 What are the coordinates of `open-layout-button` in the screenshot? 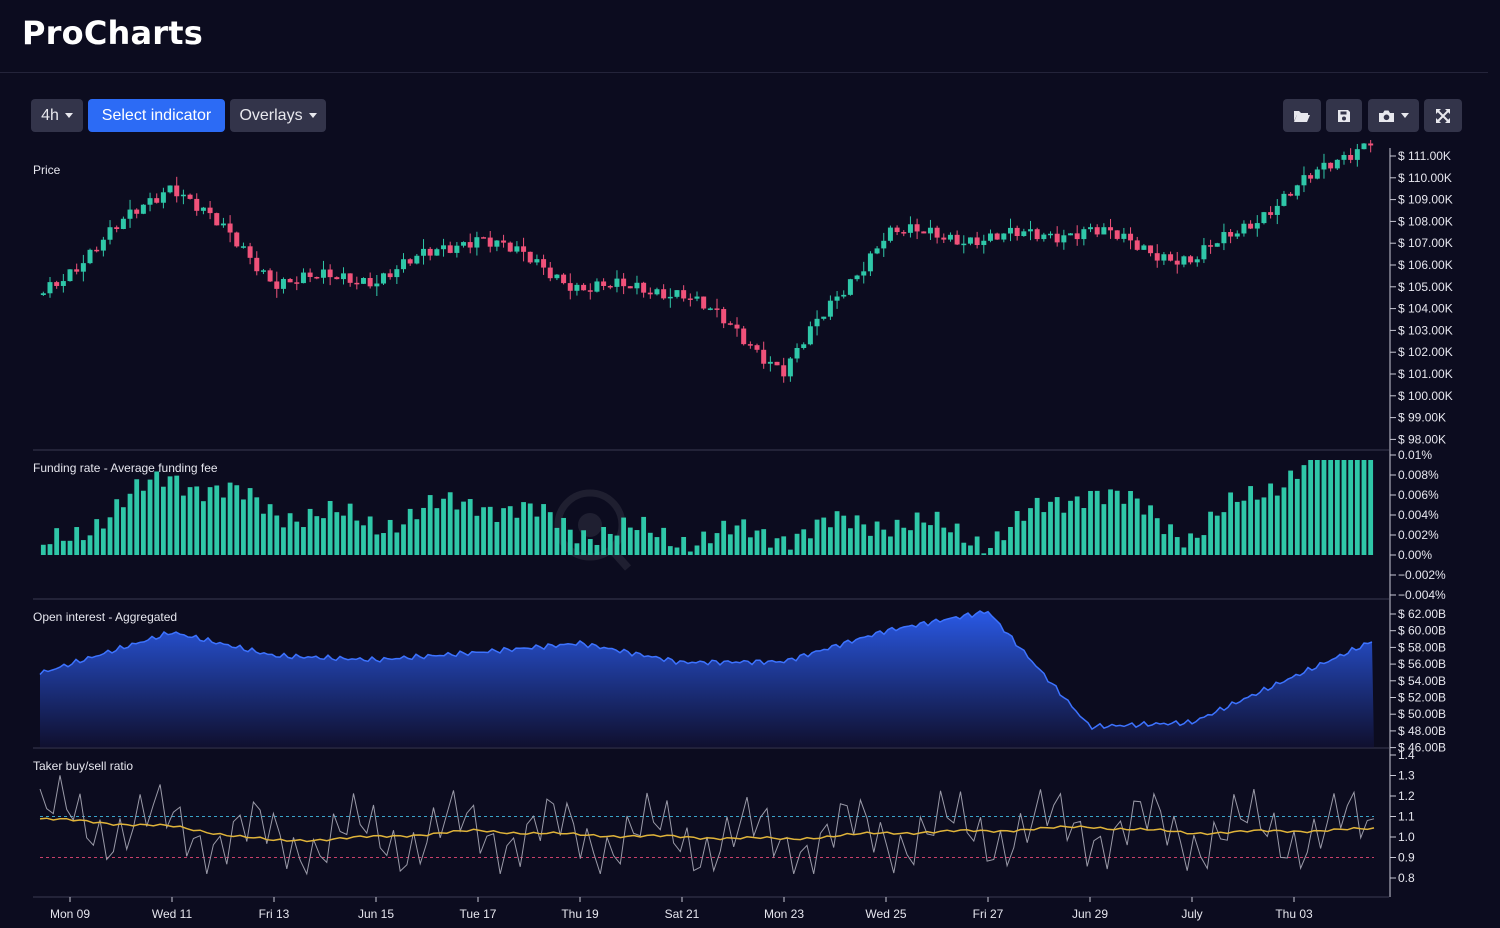 It's located at (1302, 115).